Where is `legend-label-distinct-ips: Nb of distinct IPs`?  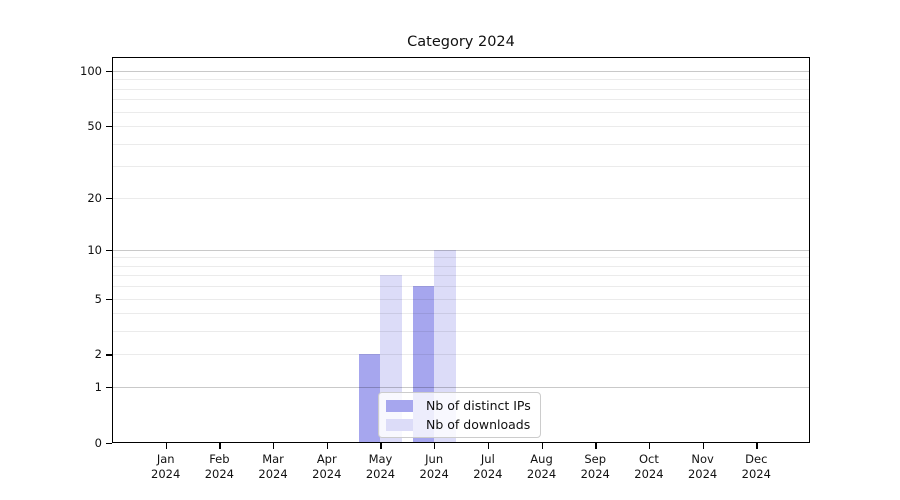
legend-label-distinct-ips: Nb of distinct IPs is located at coordinates (478, 405).